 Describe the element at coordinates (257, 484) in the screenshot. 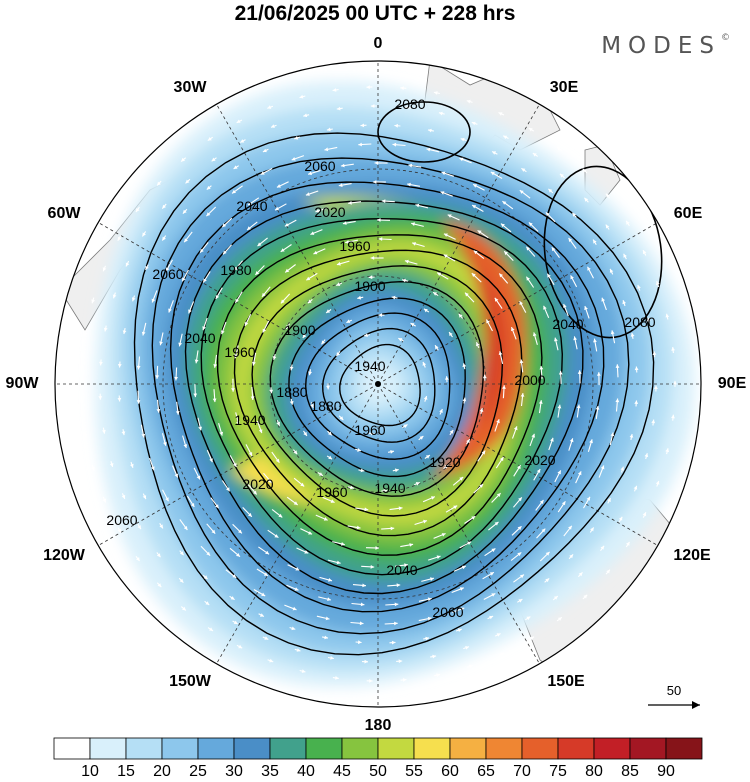

I see `contour-label-text: 2020` at that location.